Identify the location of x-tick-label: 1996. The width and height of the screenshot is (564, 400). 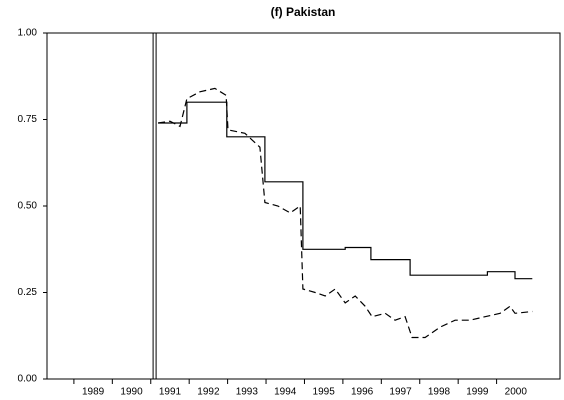
(362, 392).